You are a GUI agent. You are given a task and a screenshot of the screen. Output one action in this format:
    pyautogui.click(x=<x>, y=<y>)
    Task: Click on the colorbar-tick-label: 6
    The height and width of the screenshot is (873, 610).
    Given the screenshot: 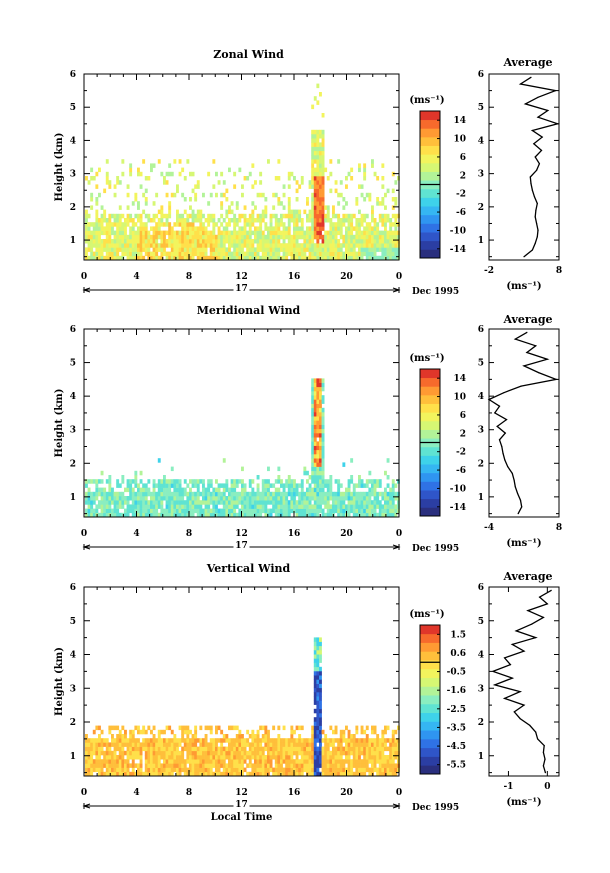 What is the action you would take?
    pyautogui.click(x=463, y=416)
    